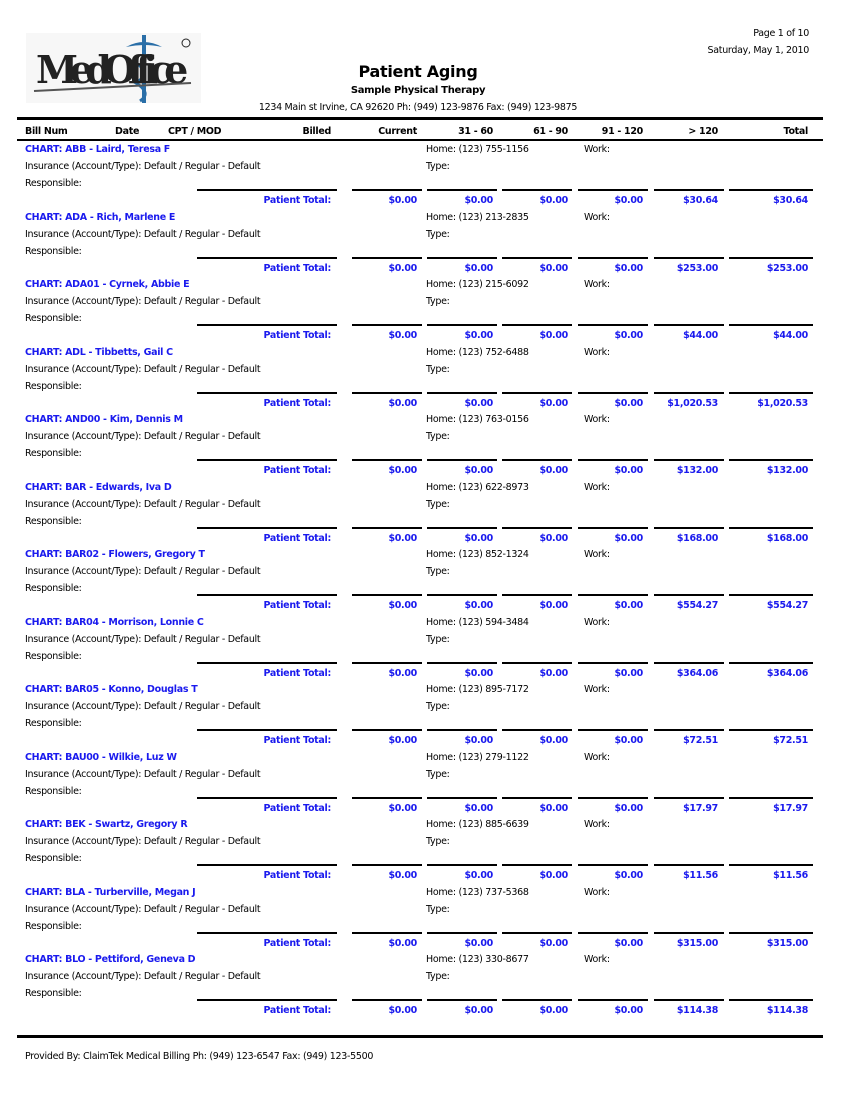 This screenshot has height=1100, width=850. Describe the element at coordinates (99, 352) in the screenshot. I see `patient-chart: CHART: ADL - Tibbetts, Gail C` at that location.